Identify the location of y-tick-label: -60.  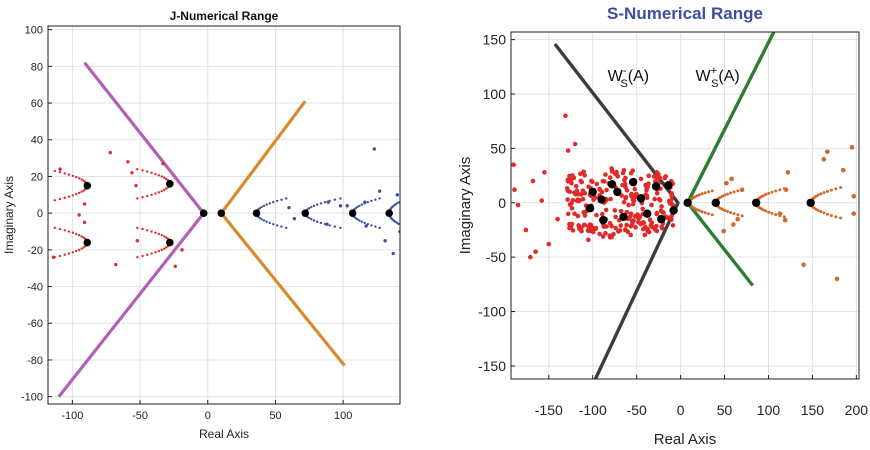
(35, 324).